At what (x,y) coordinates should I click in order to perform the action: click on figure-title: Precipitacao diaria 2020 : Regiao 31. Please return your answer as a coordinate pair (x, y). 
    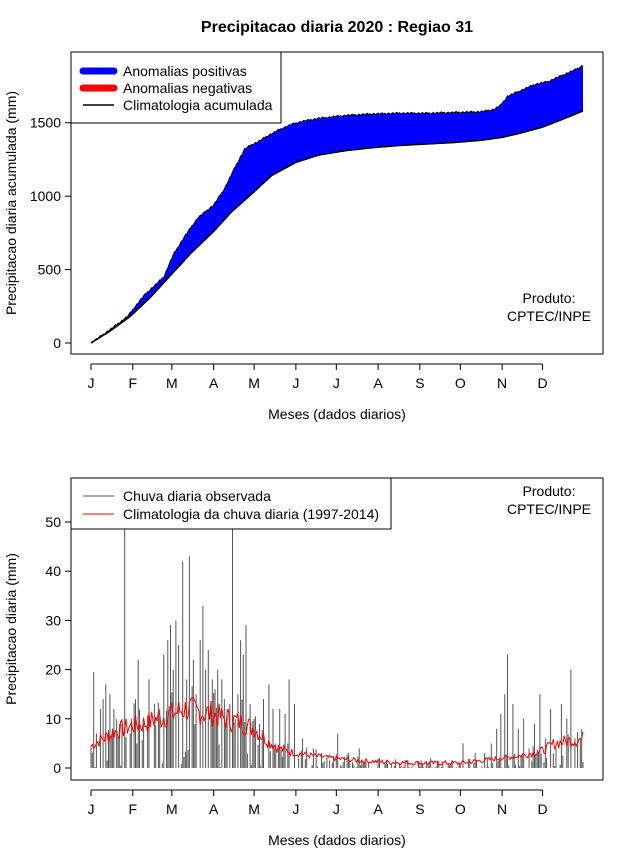
    Looking at the image, I should click on (337, 27).